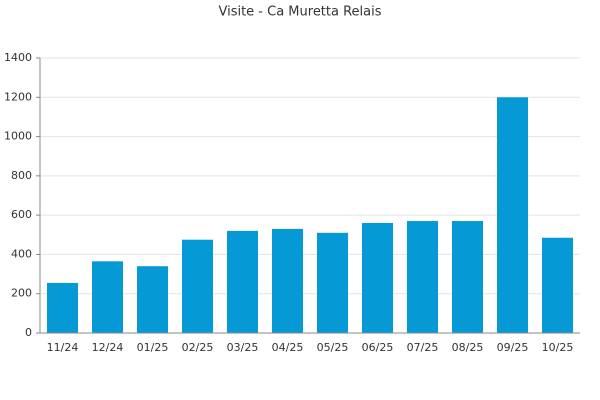  What do you see at coordinates (153, 347) in the screenshot?
I see `x-tick-label: 01/25` at bounding box center [153, 347].